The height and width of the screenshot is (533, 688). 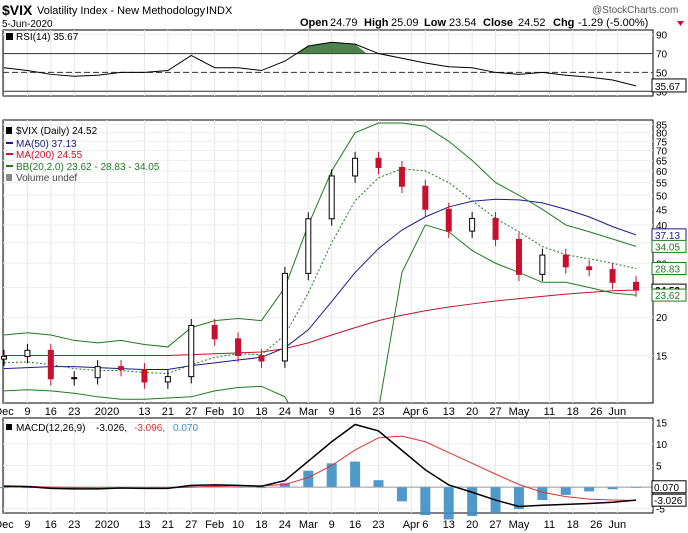 I want to click on x-axis-label: 2020, so click(x=107, y=412).